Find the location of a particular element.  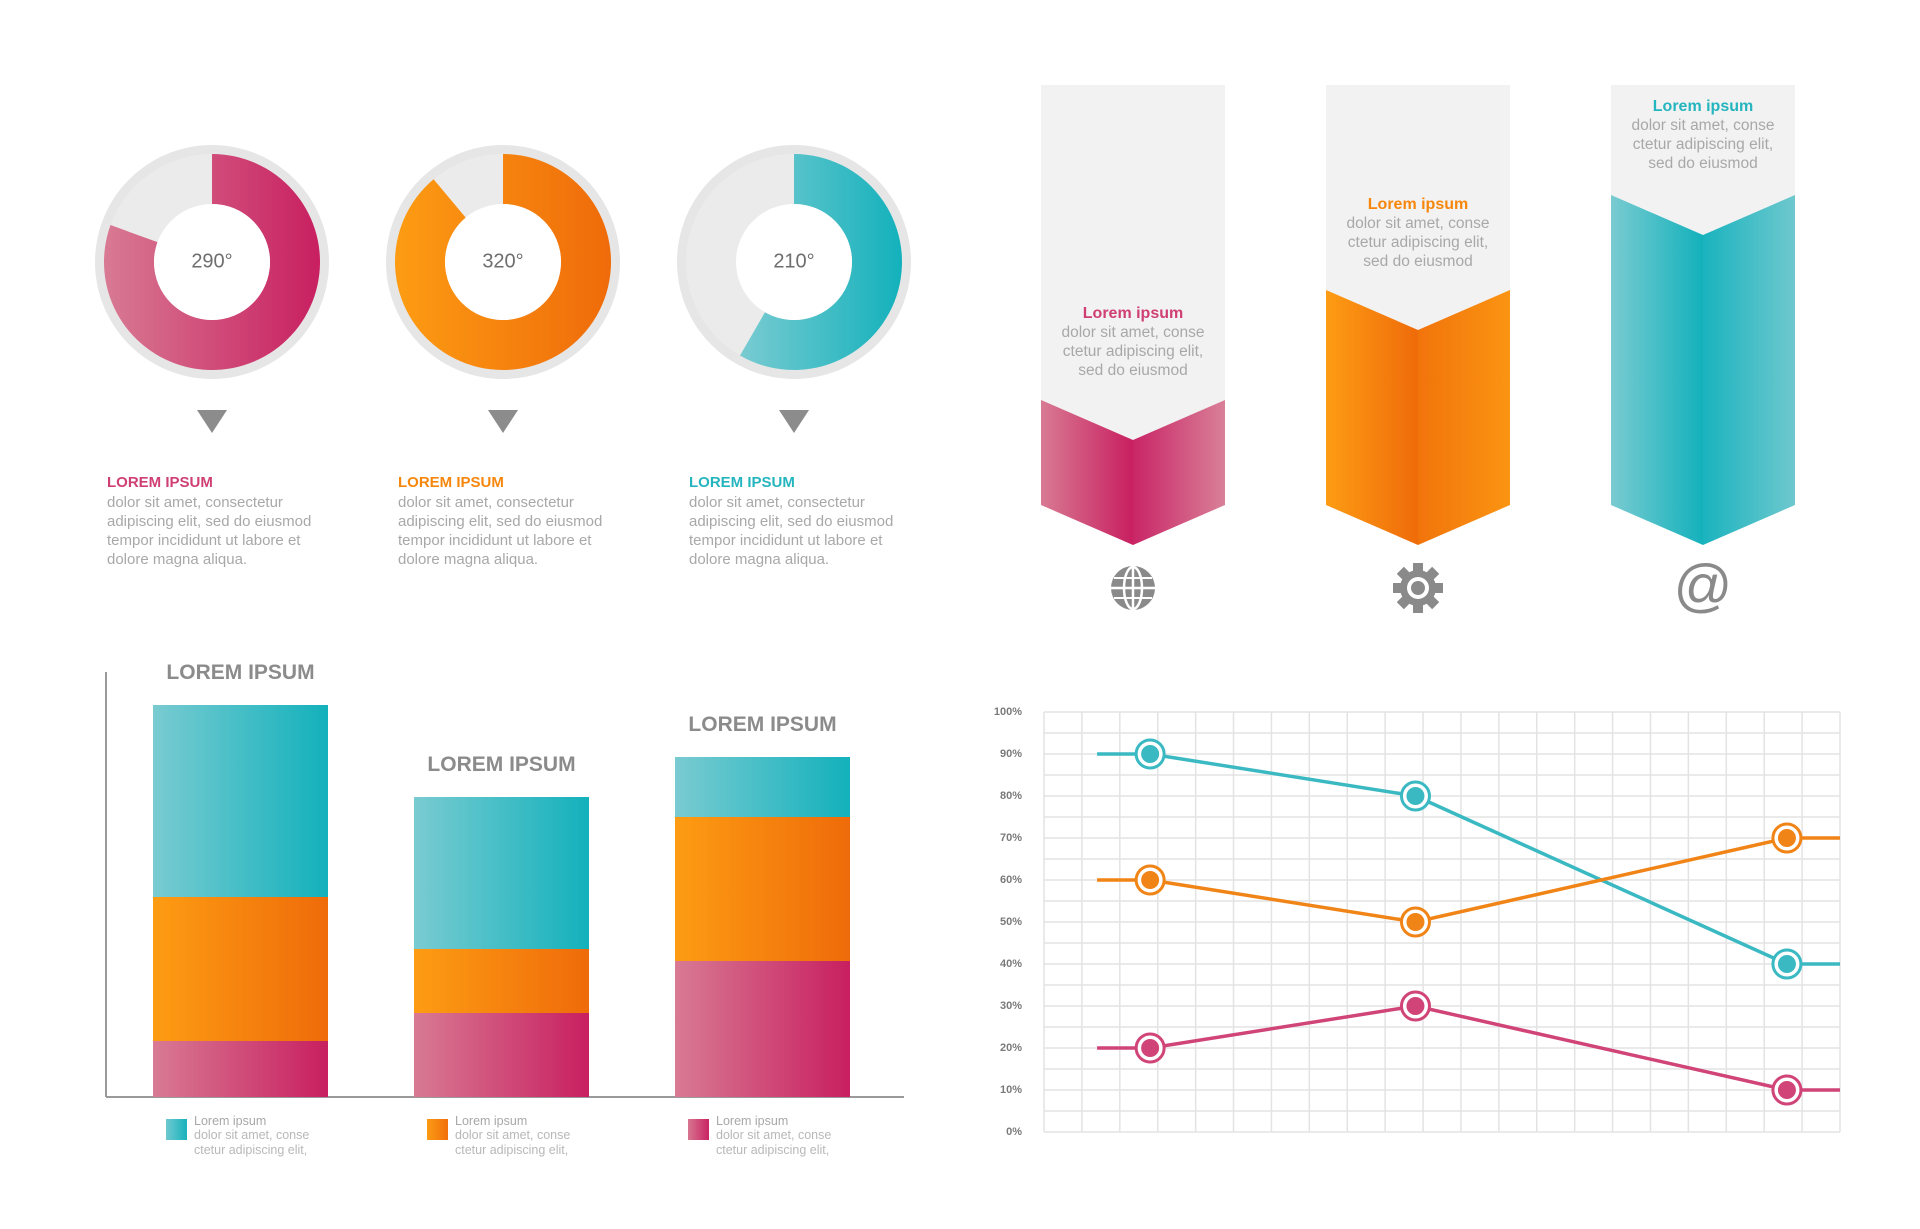

y-tick-label: 70% is located at coordinates (1011, 838).